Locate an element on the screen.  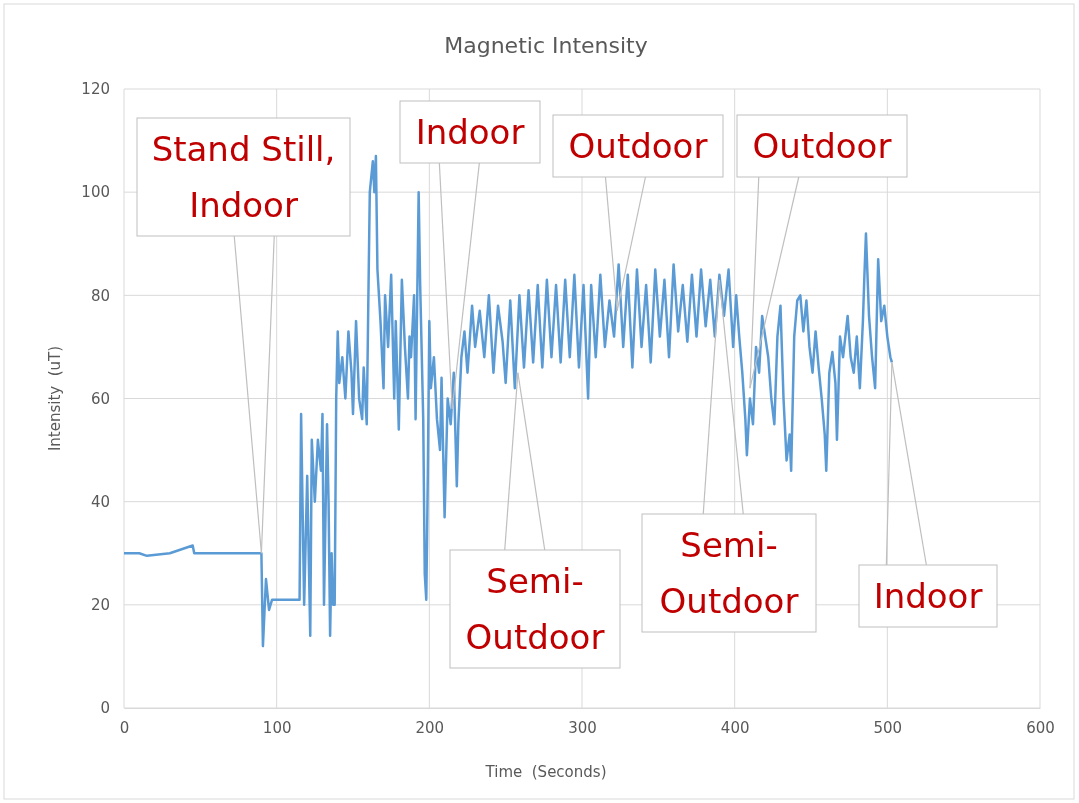
y-tick-label: 120 is located at coordinates (95, 89).